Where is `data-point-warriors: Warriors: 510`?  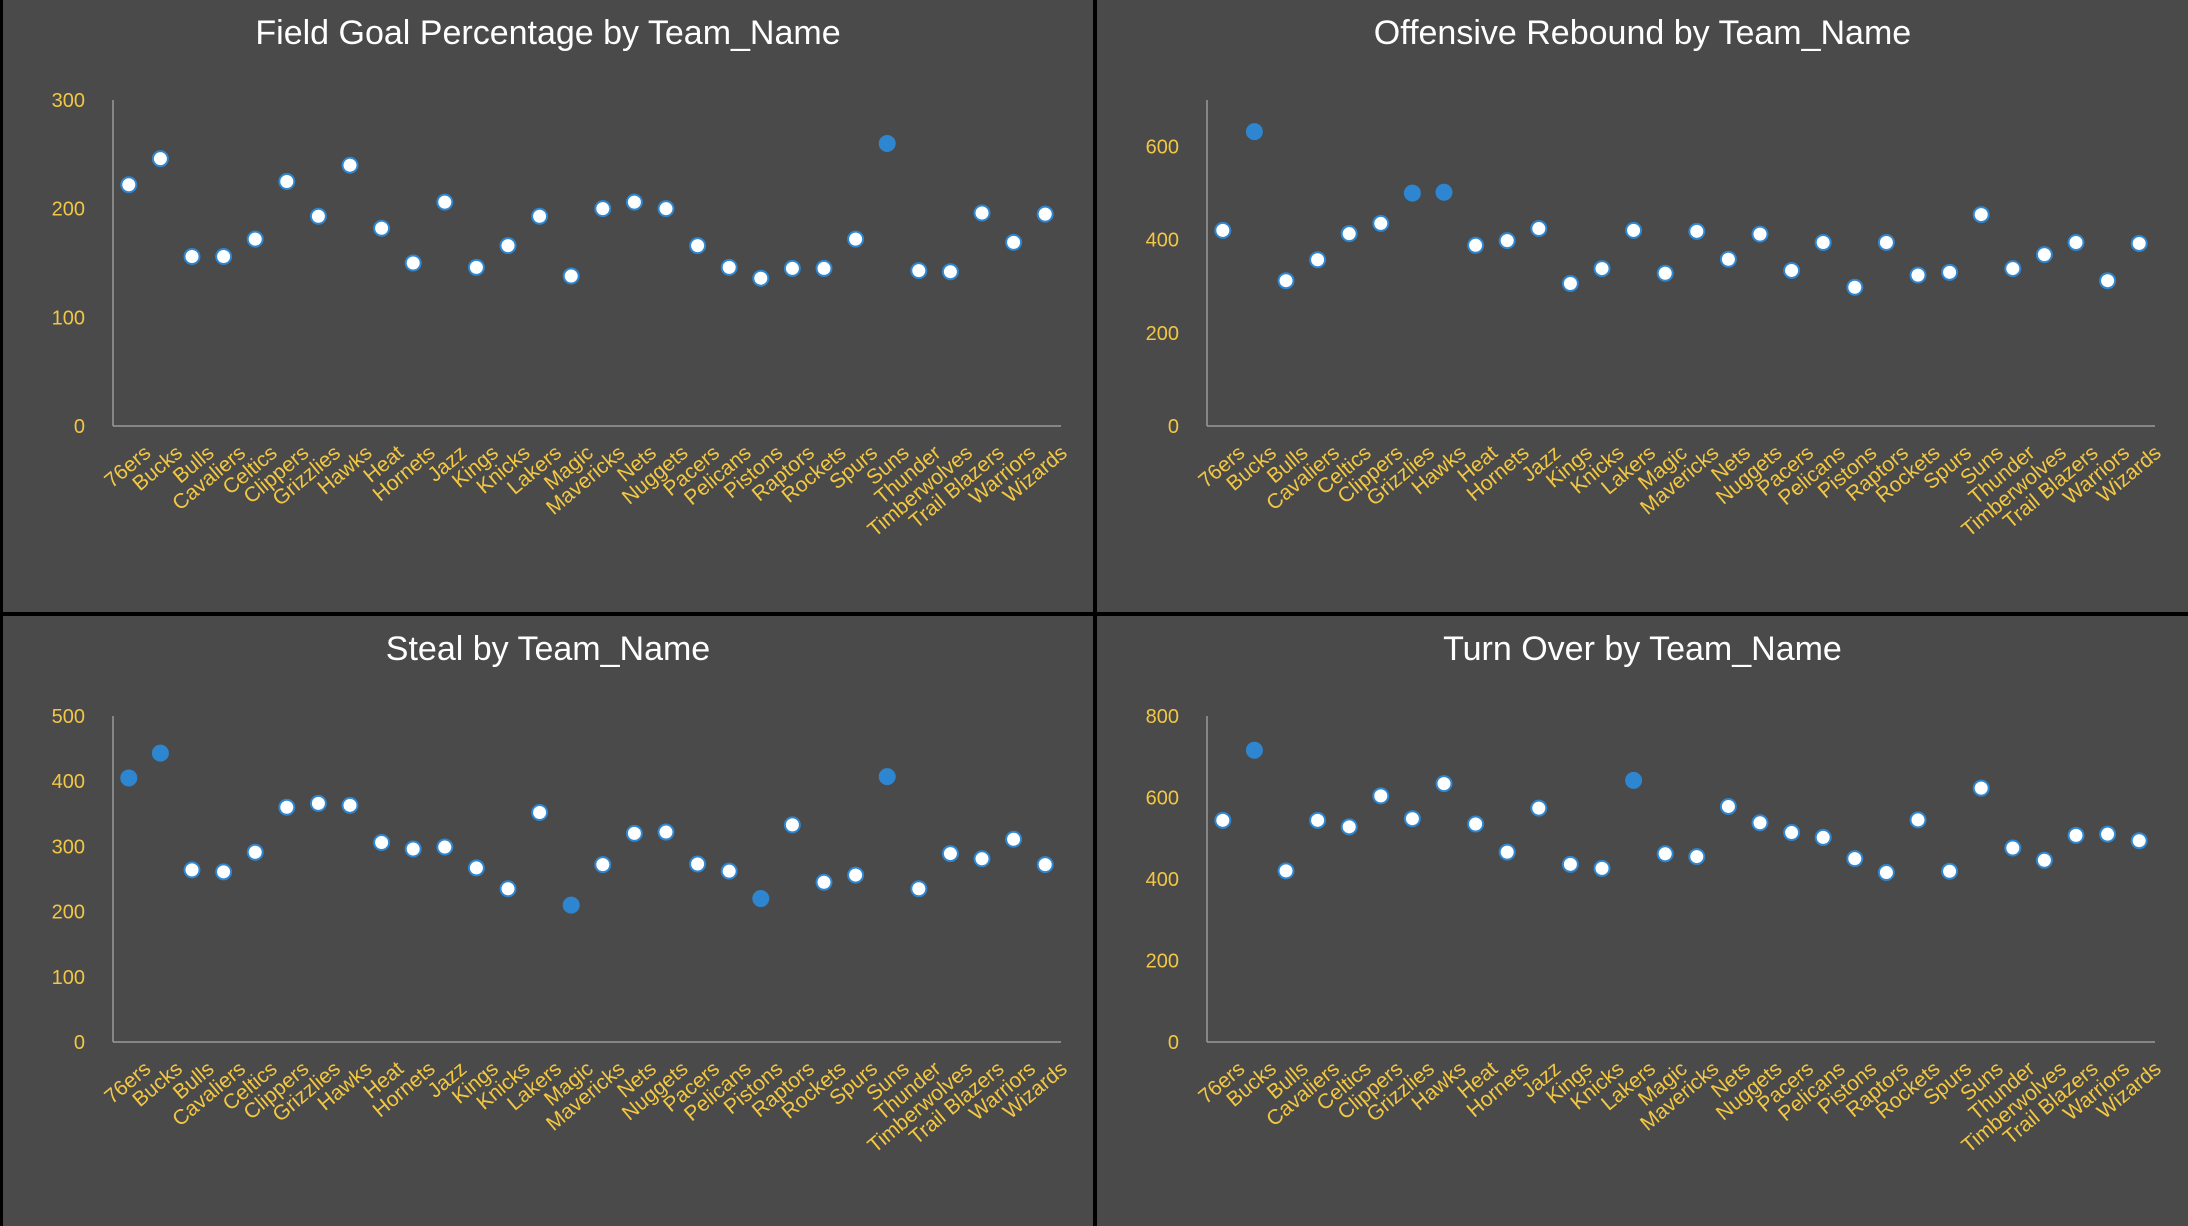 data-point-warriors: Warriors: 510 is located at coordinates (2108, 834).